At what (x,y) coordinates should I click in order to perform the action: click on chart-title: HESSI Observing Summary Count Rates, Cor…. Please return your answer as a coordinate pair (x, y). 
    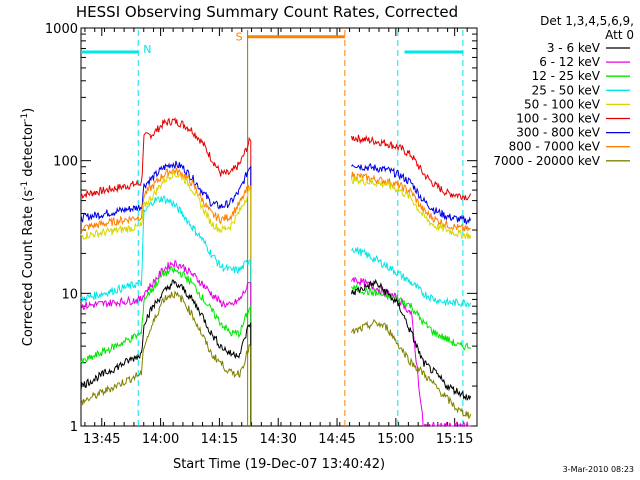
    Looking at the image, I should click on (267, 12).